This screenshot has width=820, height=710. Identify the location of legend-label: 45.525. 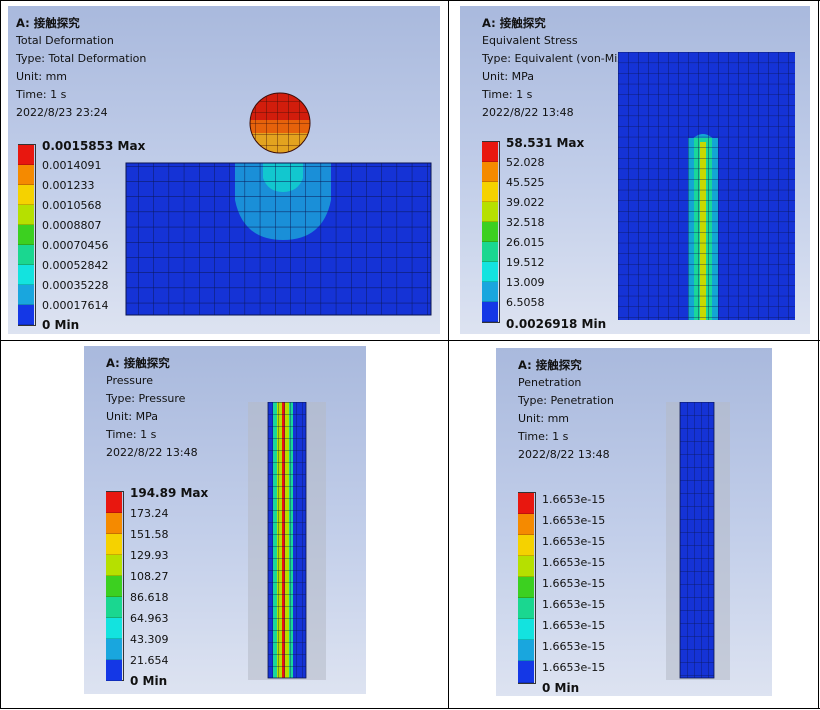
(525, 182).